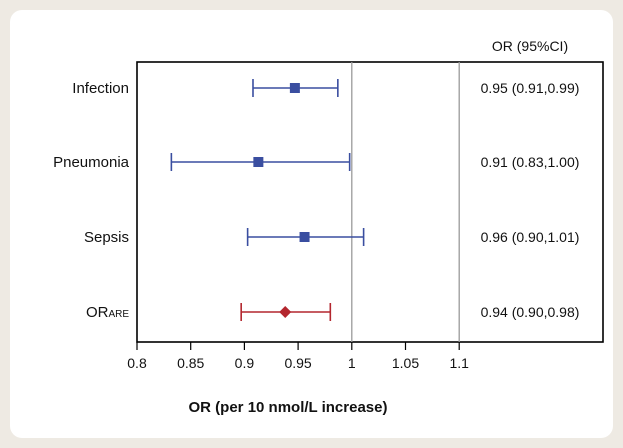 This screenshot has width=623, height=448. What do you see at coordinates (530, 162) in the screenshot?
I see `ci-text-1: 0.91 (0.83,1.00)` at bounding box center [530, 162].